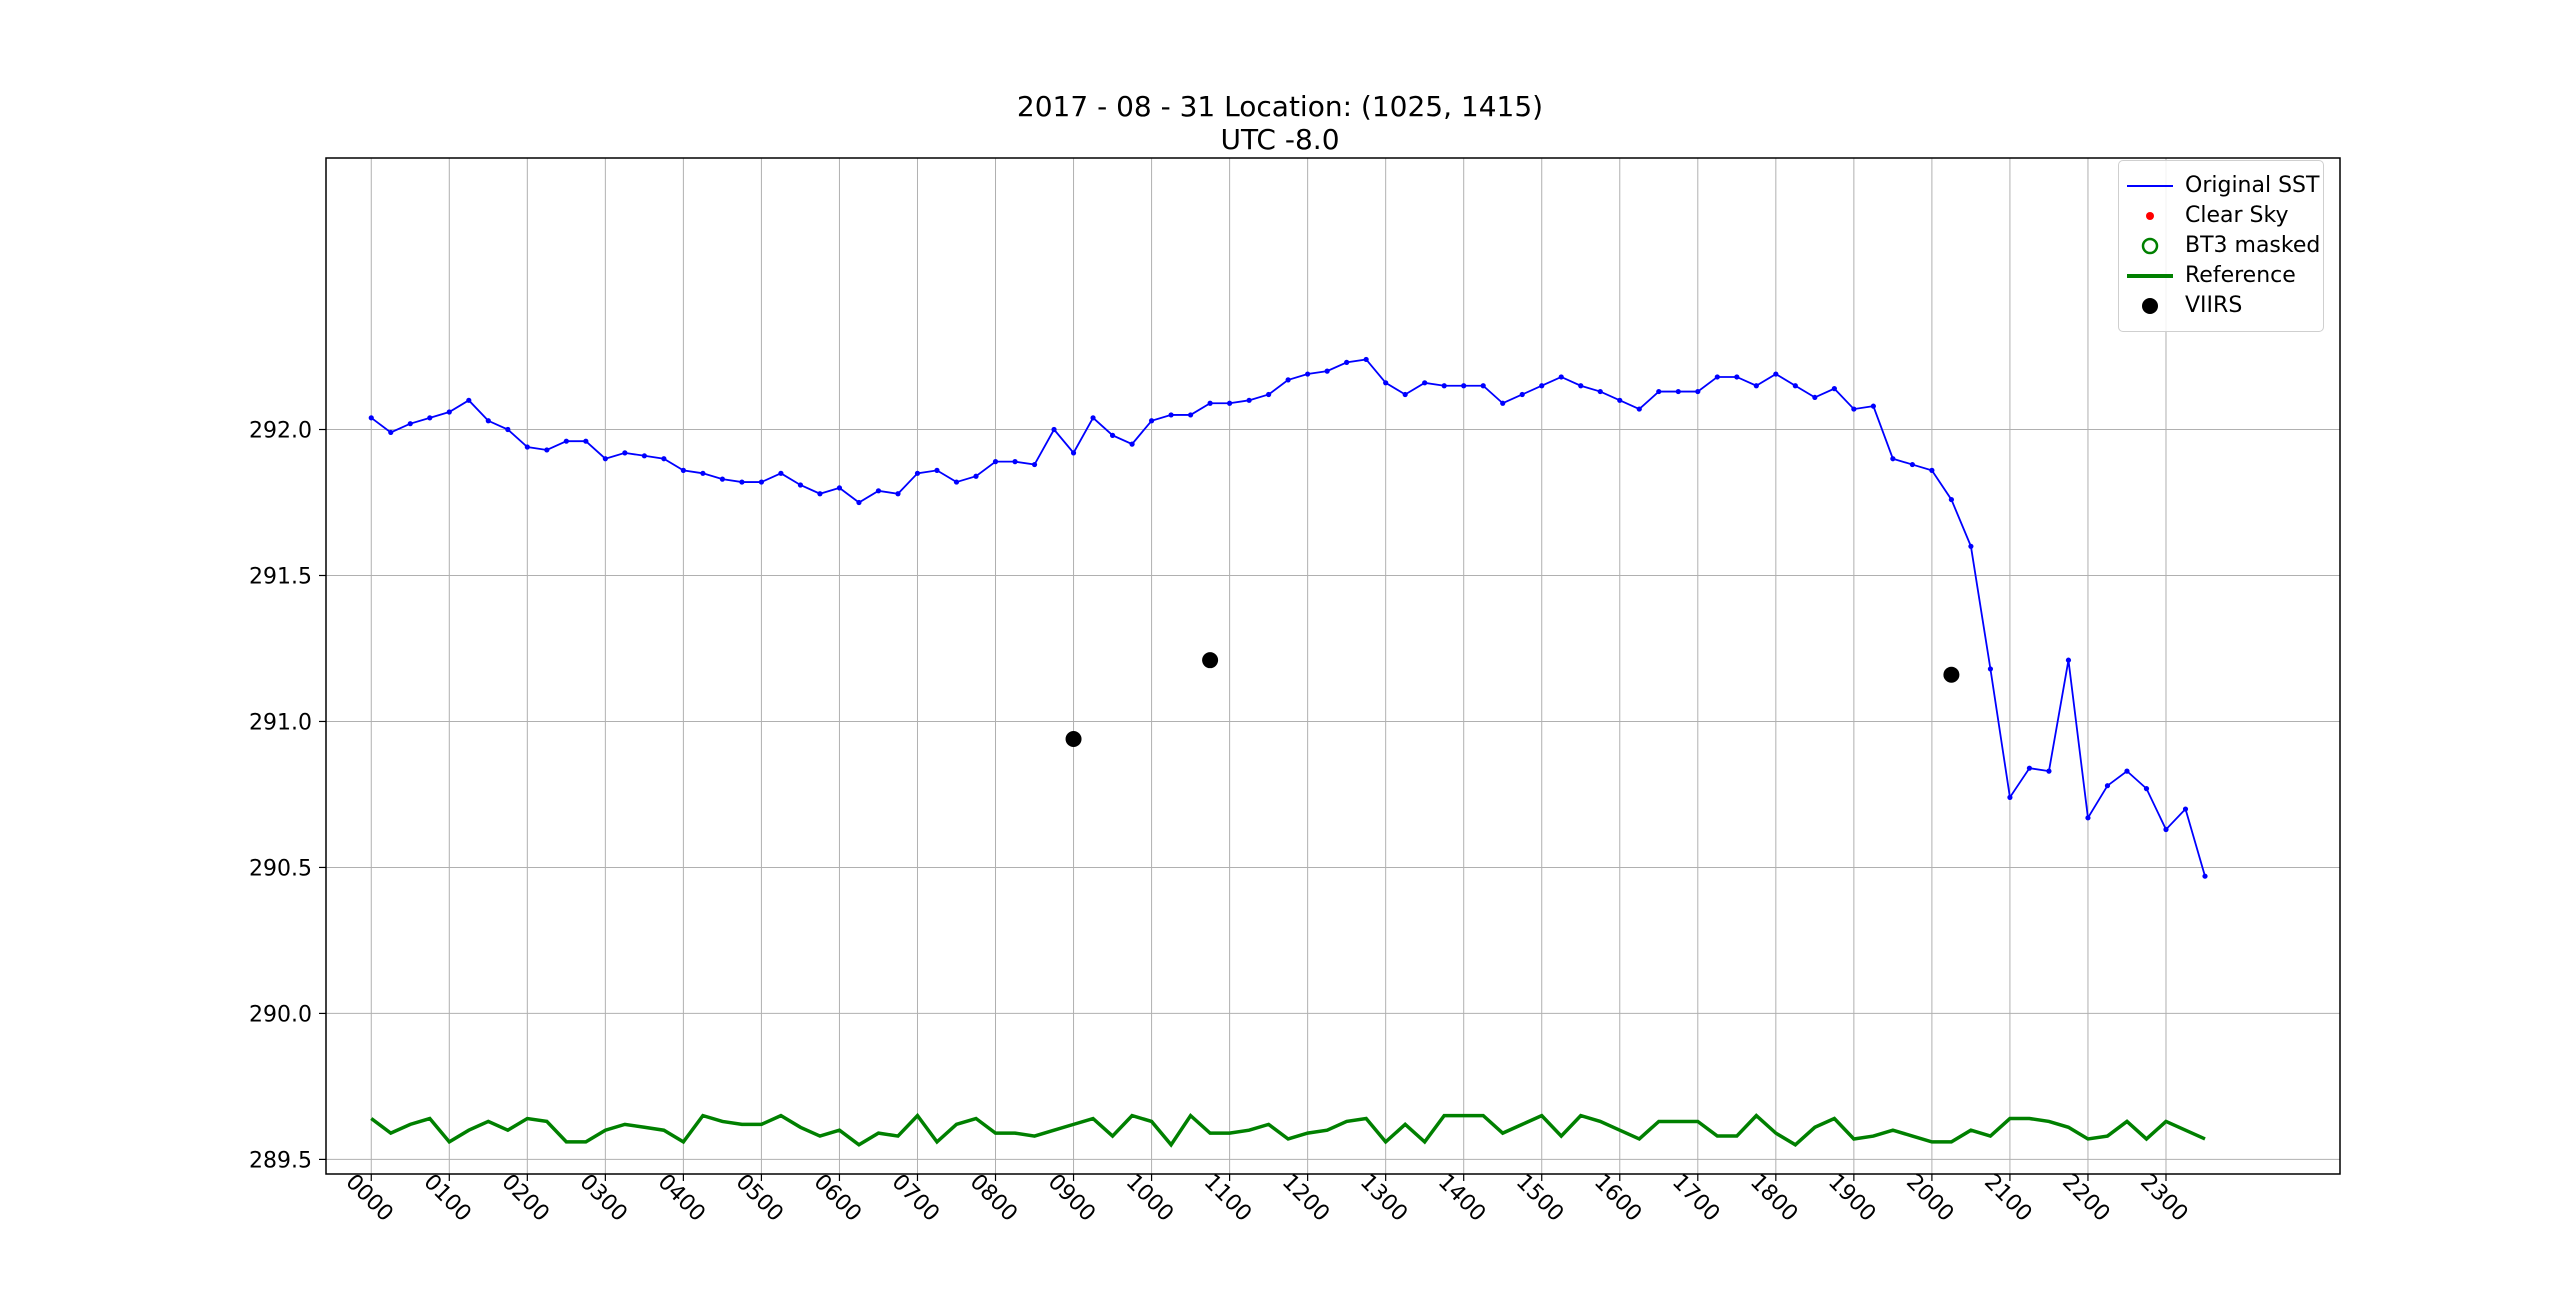 The height and width of the screenshot is (1299, 2560). I want to click on x-tick-label: 0100, so click(446, 1198).